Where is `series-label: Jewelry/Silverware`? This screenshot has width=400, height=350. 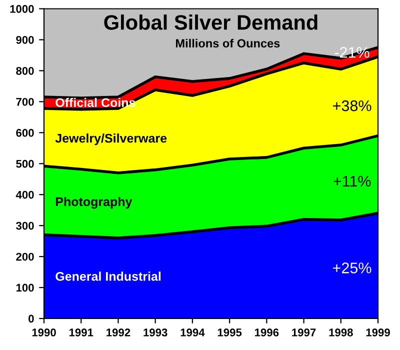
series-label: Jewelry/Silverware is located at coordinates (111, 139).